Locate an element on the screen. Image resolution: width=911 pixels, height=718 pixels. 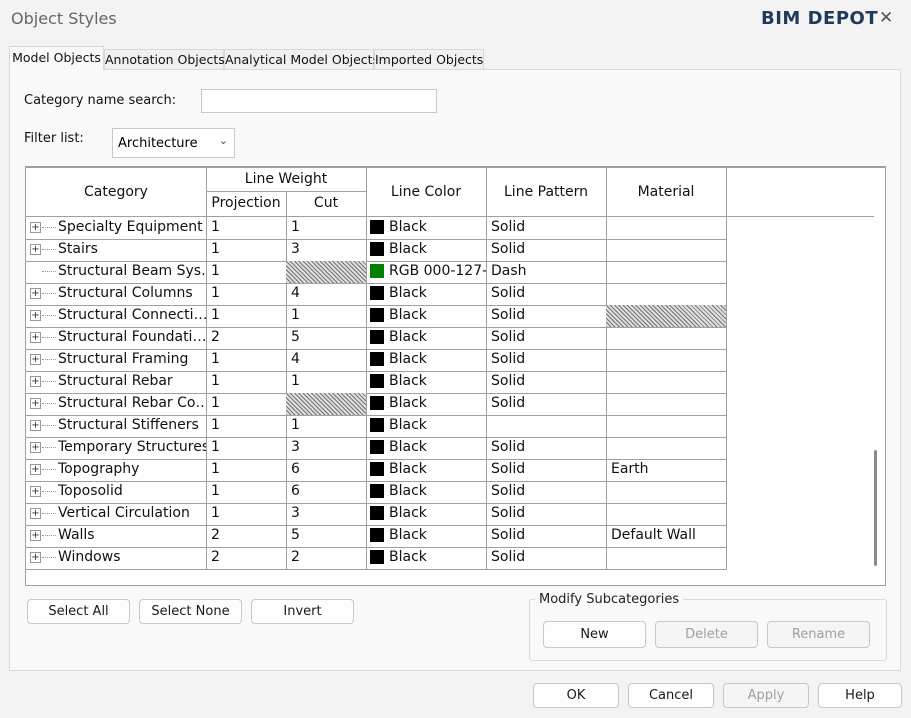
search-input is located at coordinates (319, 101).